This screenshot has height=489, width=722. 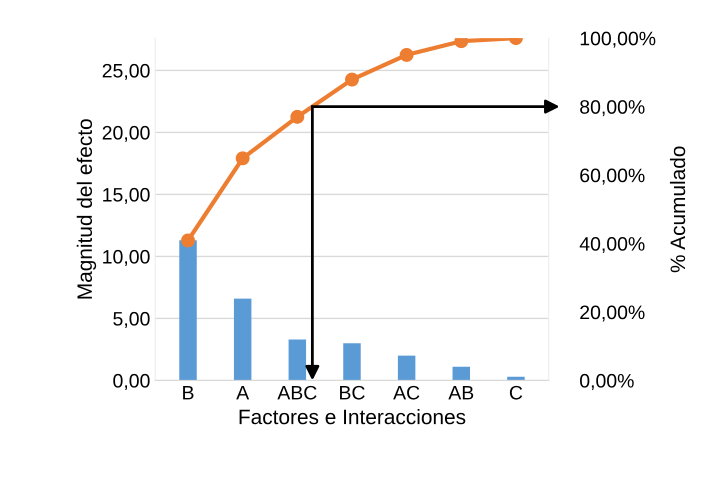 What do you see at coordinates (406, 393) in the screenshot?
I see `x-tick-label: AC` at bounding box center [406, 393].